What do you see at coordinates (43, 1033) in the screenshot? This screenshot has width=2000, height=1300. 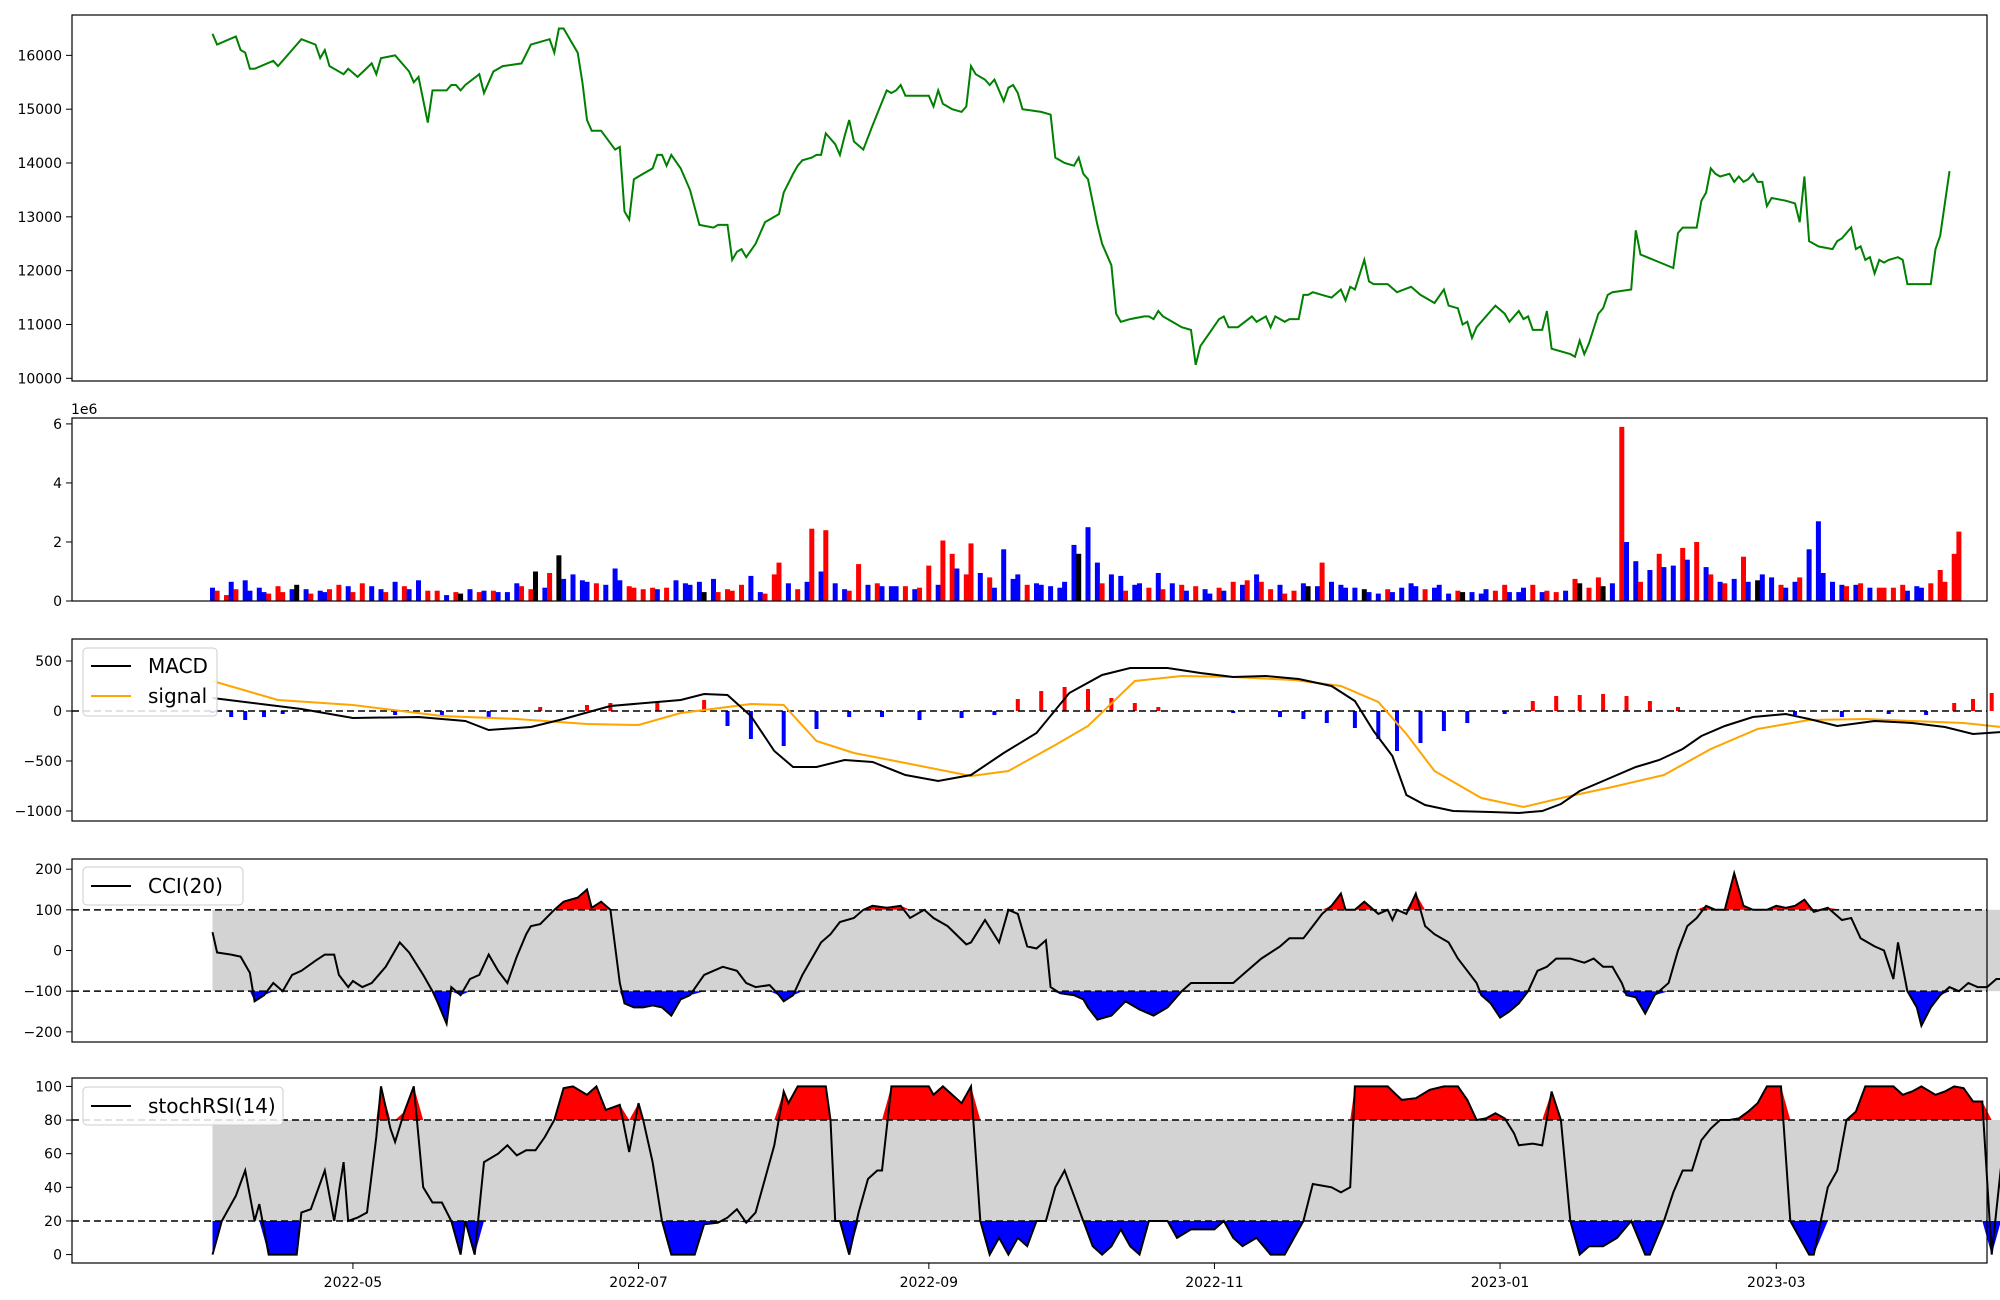 I see `cci-ytick-label: −200` at bounding box center [43, 1033].